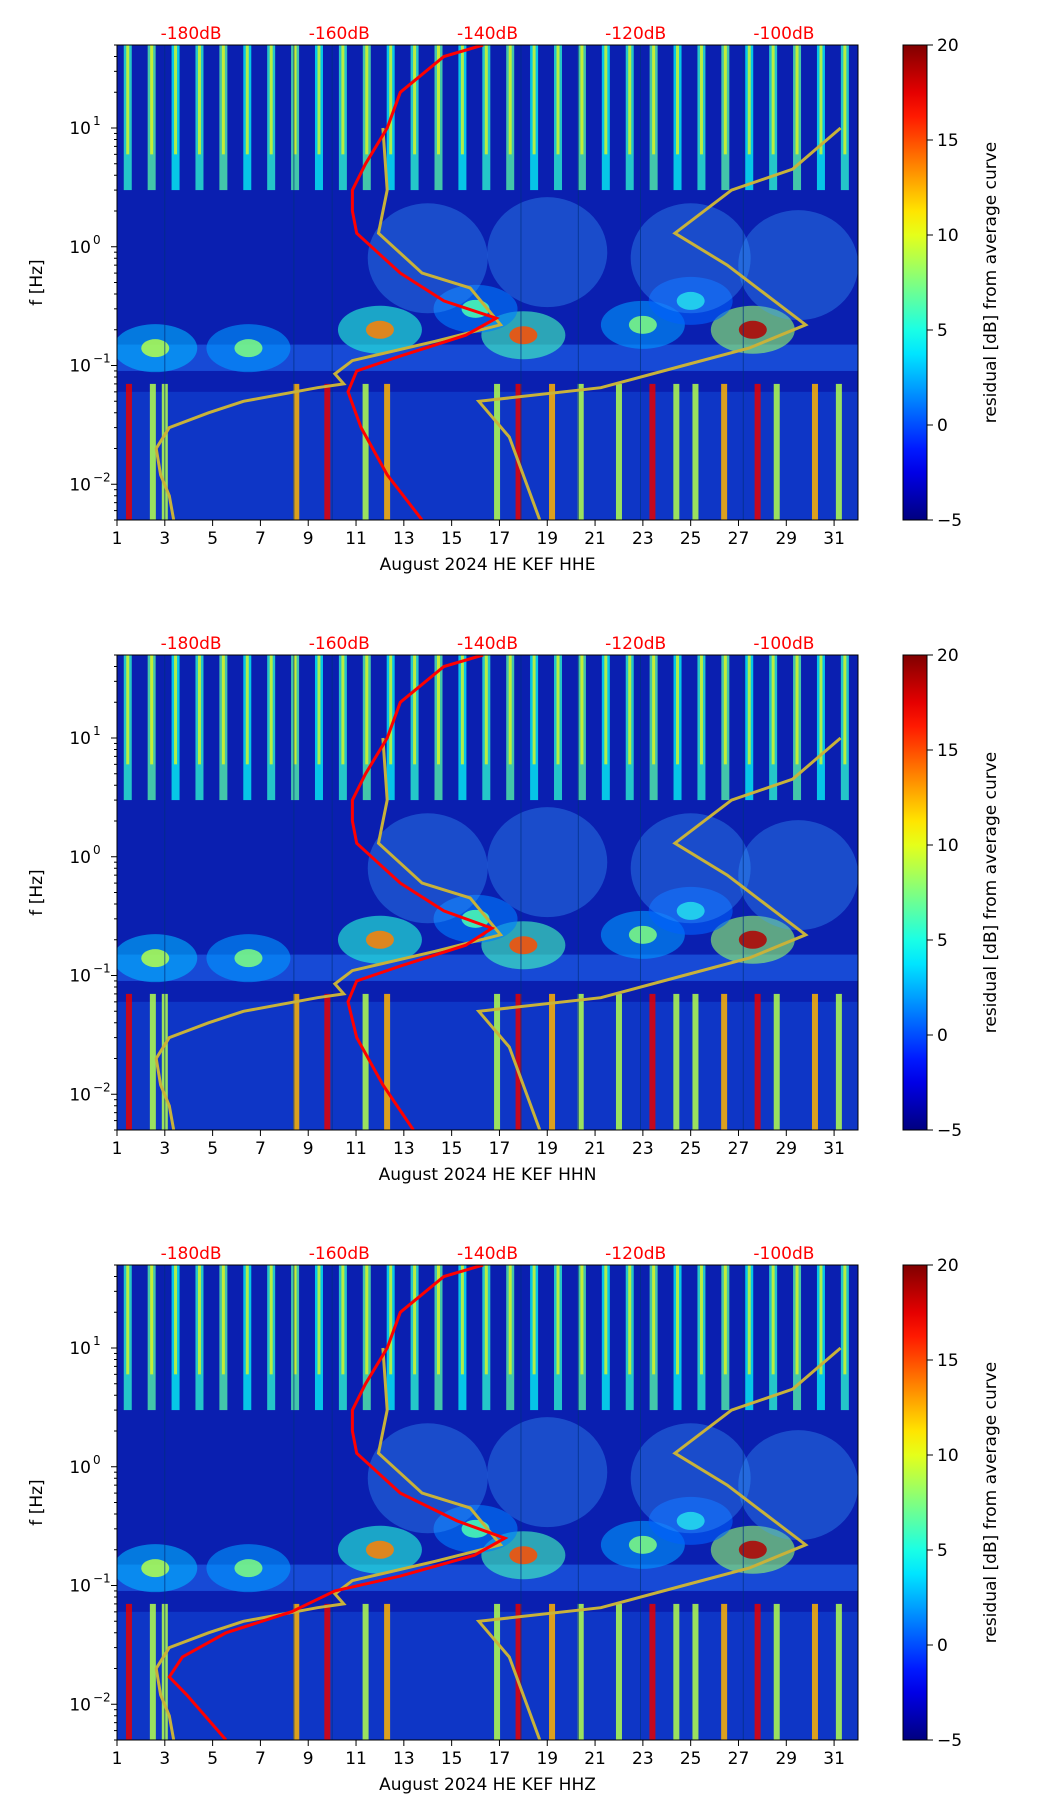  I want to click on x-tick-label: 21, so click(595, 1759).